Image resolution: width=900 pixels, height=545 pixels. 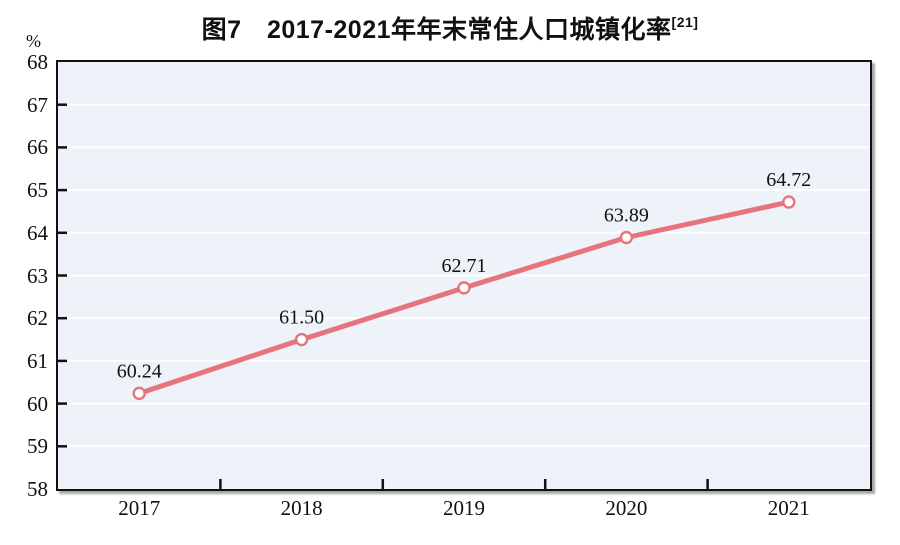 I want to click on y-axis-tick-label: 65, so click(x=37, y=190).